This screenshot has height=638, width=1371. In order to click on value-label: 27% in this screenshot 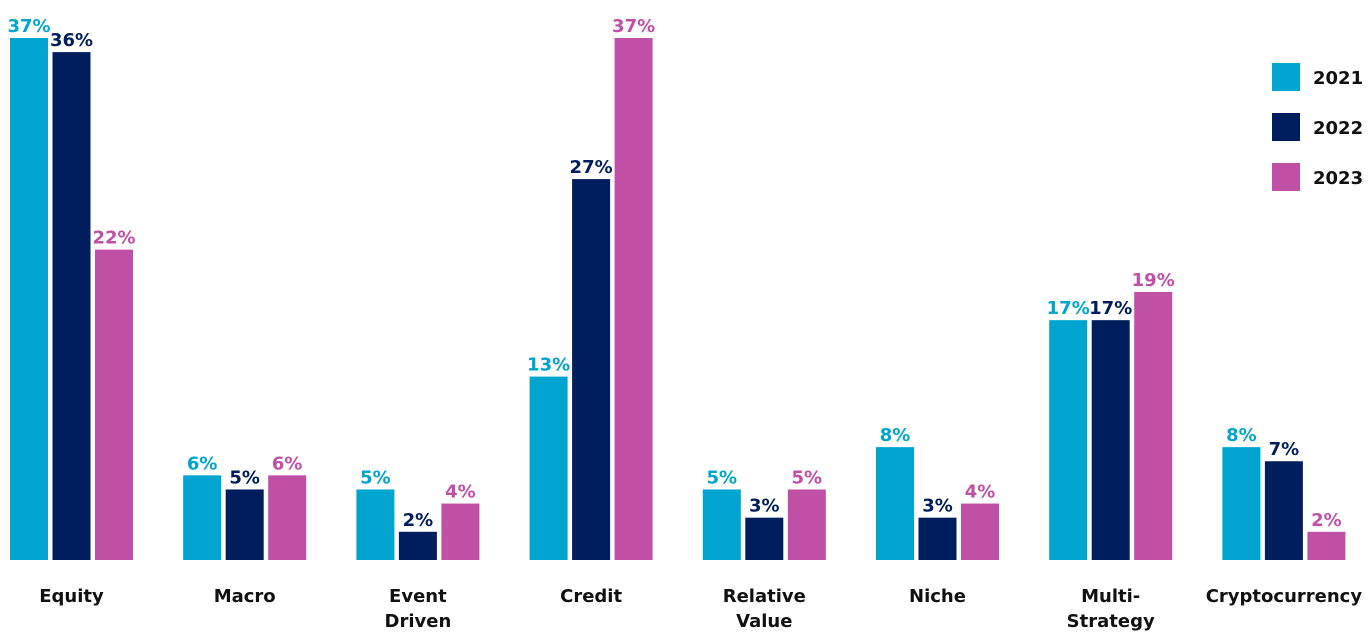, I will do `click(591, 167)`.